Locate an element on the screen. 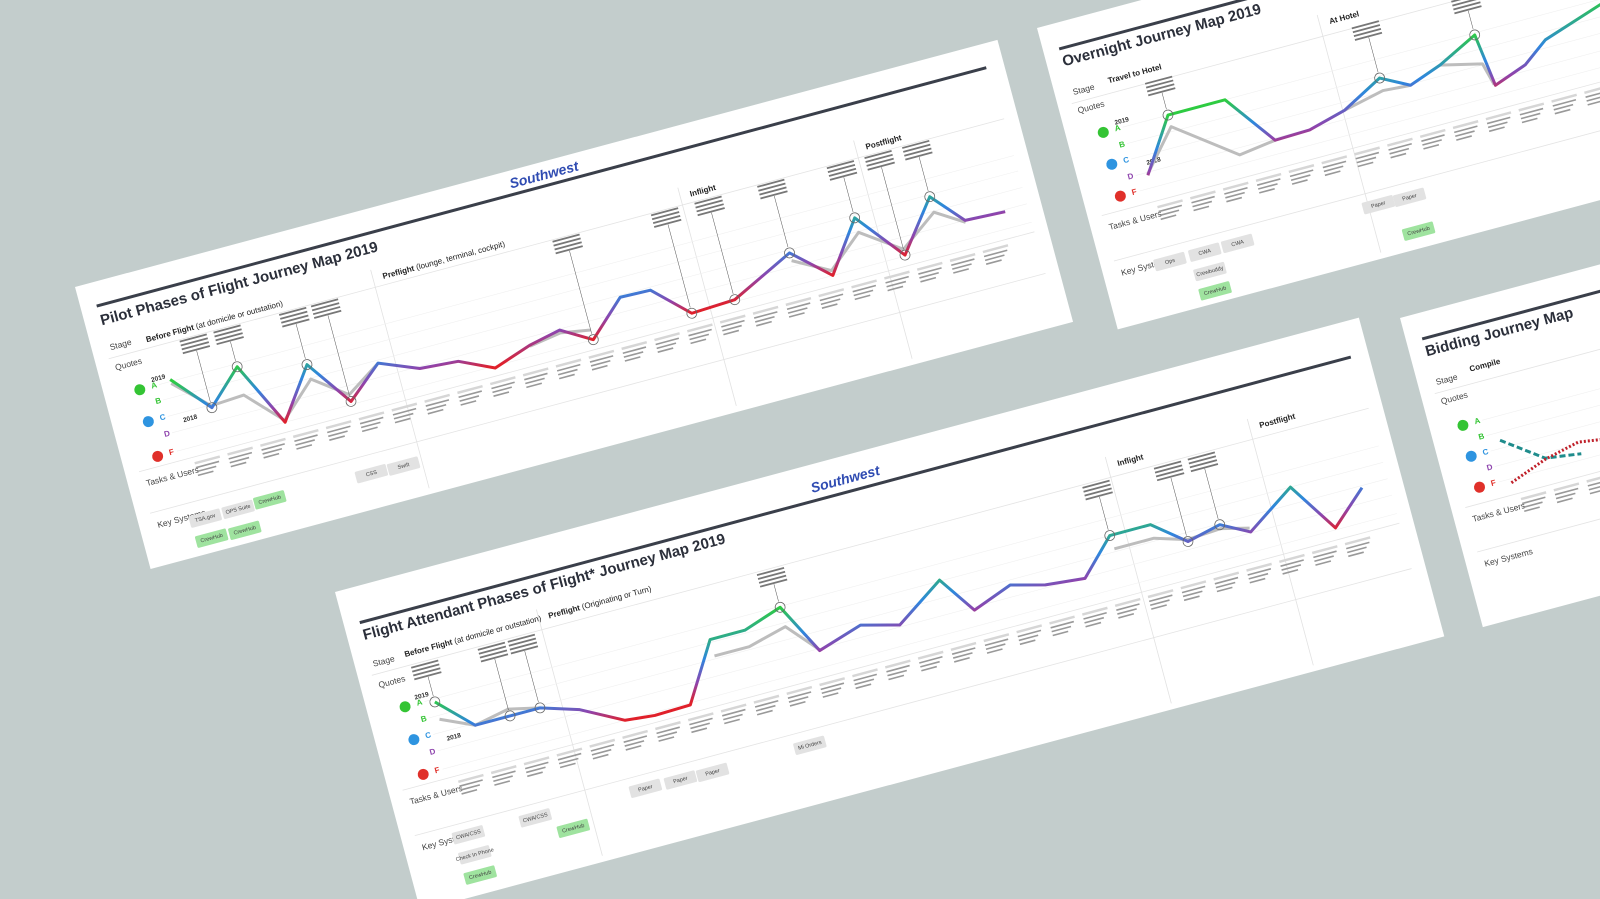  journey-line is located at coordinates (587, 309).